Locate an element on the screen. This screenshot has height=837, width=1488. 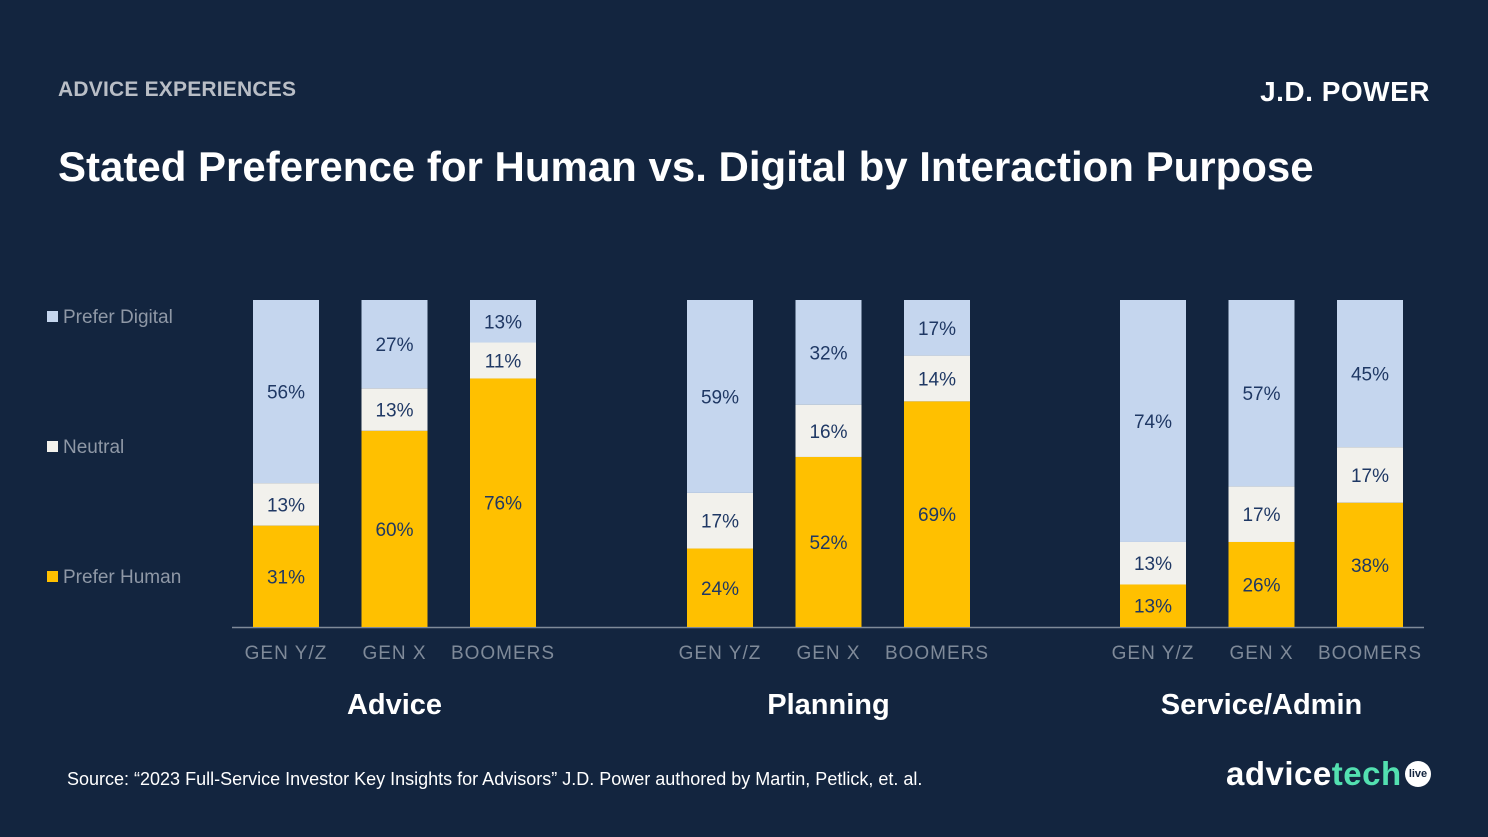
bar-planning-gen-x-neutral is located at coordinates (828, 430).